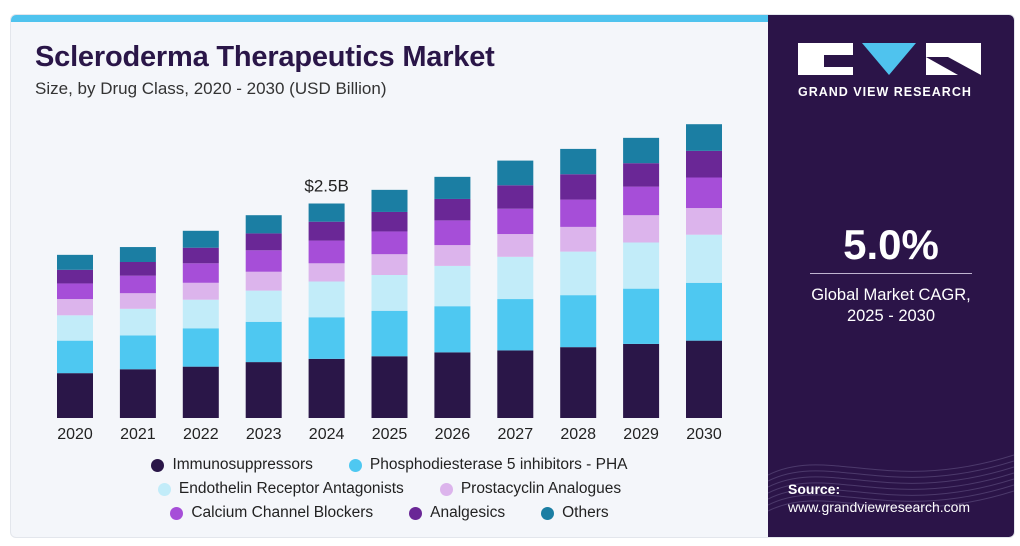 The image size is (1020, 546). I want to click on legend-label: Prostacyclin Analogues, so click(541, 488).